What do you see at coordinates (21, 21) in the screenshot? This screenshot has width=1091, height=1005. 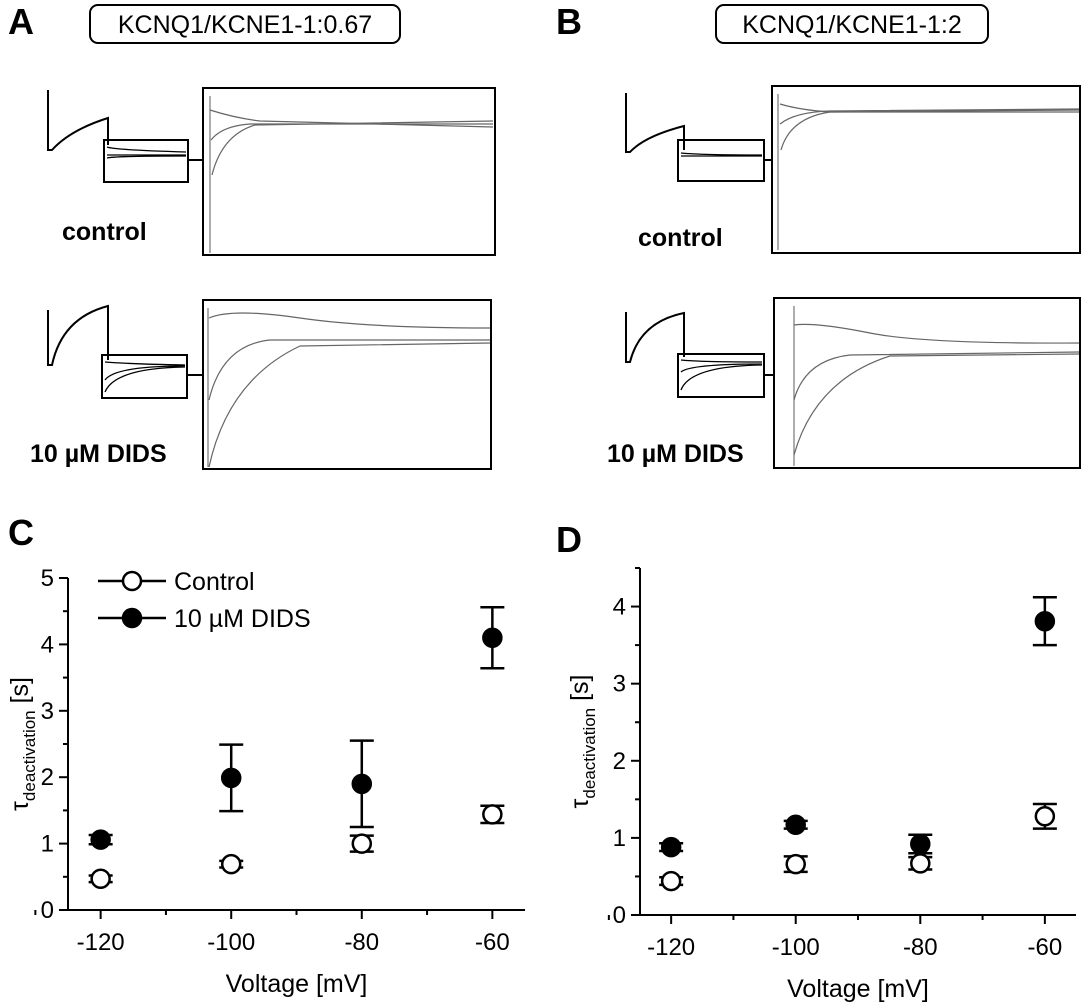 I see `panel-letter-a: A` at bounding box center [21, 21].